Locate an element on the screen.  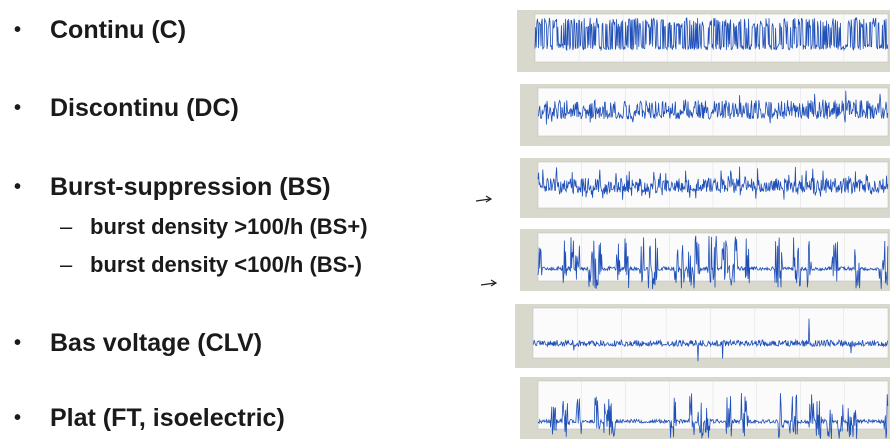
sub-item: burst density <100/h (BS-) is located at coordinates (211, 265).